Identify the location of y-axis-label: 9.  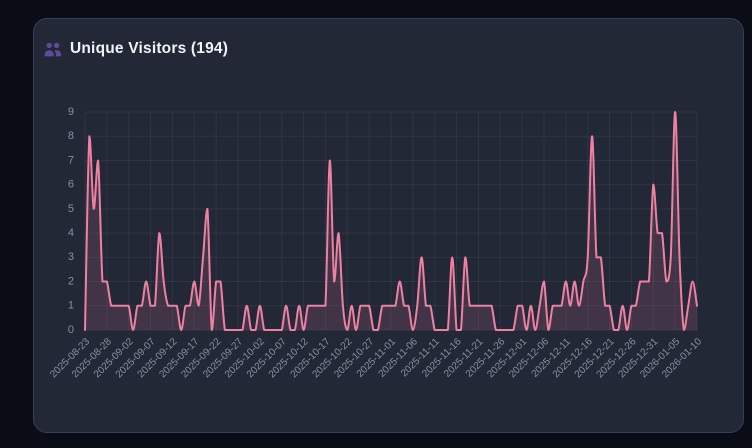
(71, 112).